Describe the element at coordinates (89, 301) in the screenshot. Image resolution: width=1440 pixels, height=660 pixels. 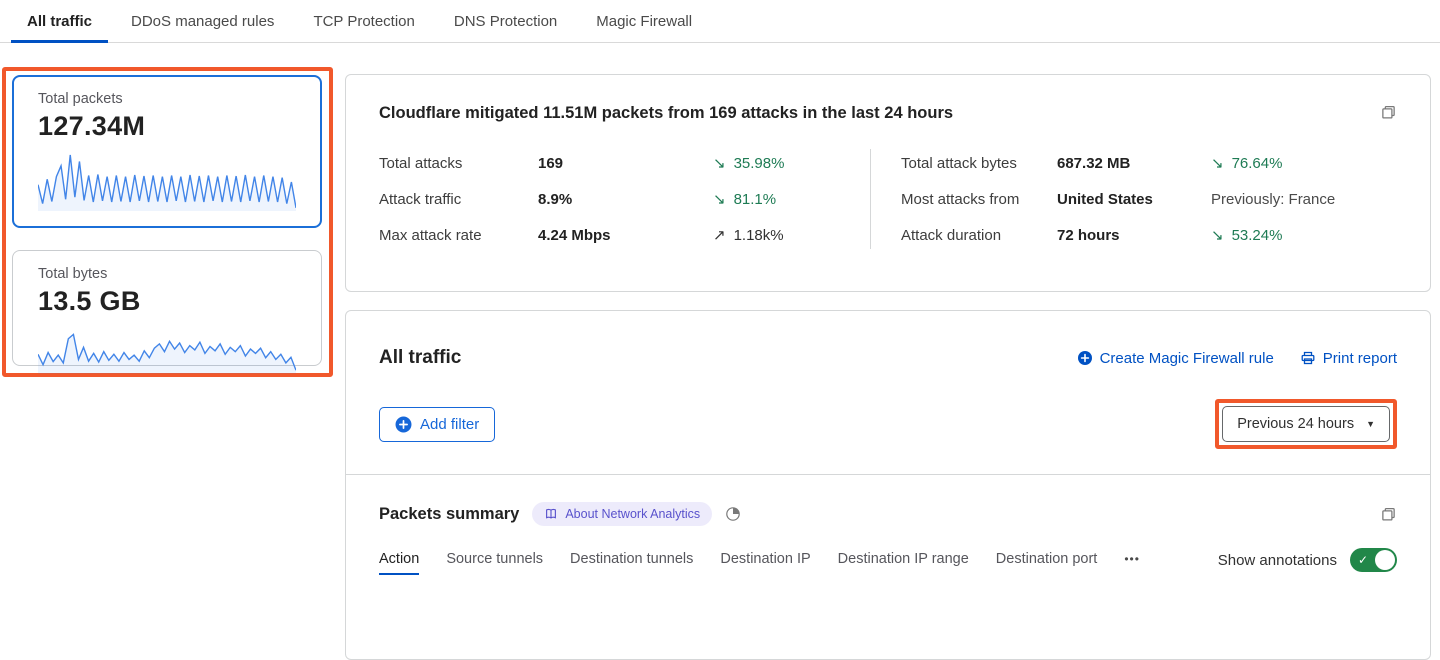
I see `metric-value: 13.5 GB` at that location.